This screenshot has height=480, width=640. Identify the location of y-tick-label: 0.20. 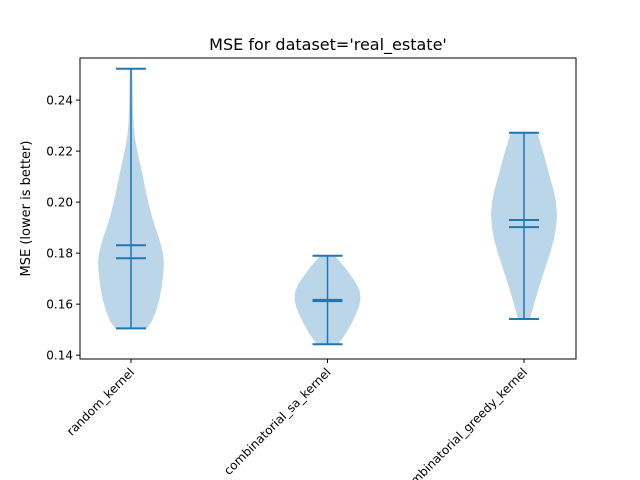
(59, 203).